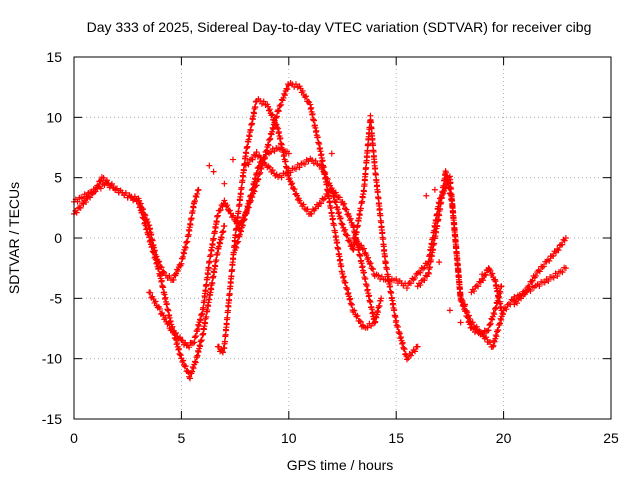  I want to click on x-tick-label: 5, so click(182, 438).